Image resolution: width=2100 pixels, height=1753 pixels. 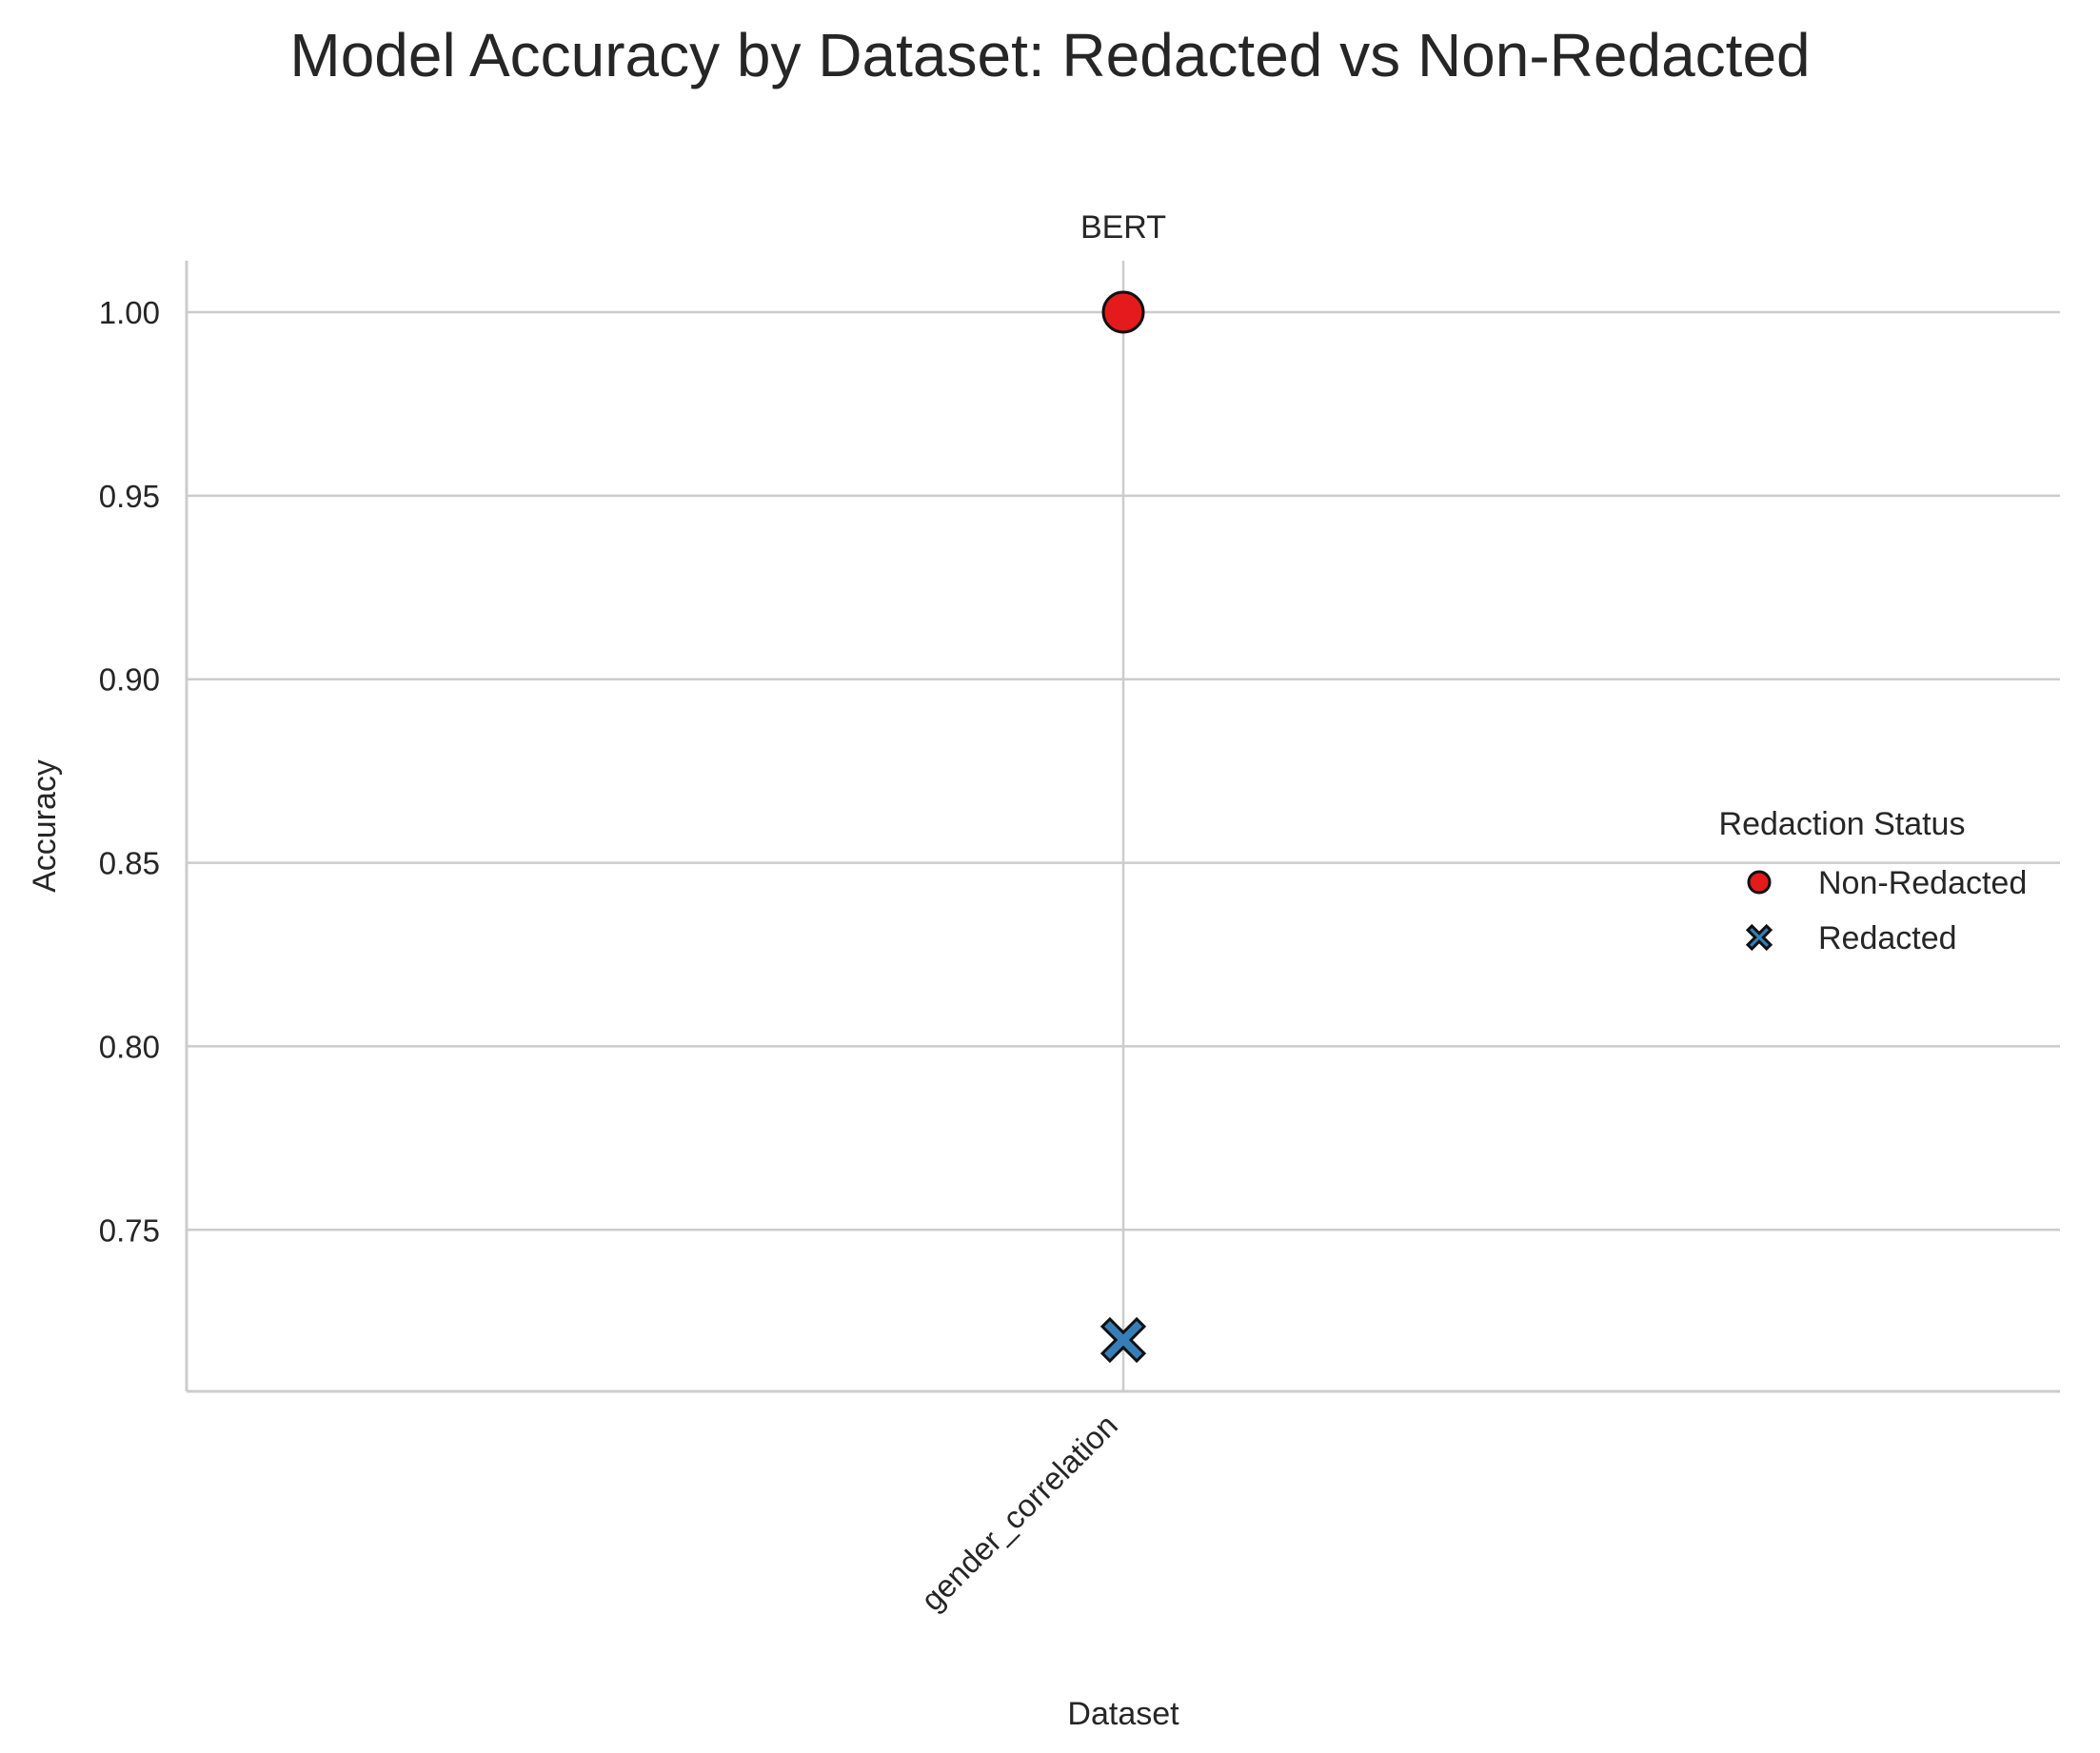 I want to click on x-tick-label: gender_correlation, so click(x=1019, y=1513).